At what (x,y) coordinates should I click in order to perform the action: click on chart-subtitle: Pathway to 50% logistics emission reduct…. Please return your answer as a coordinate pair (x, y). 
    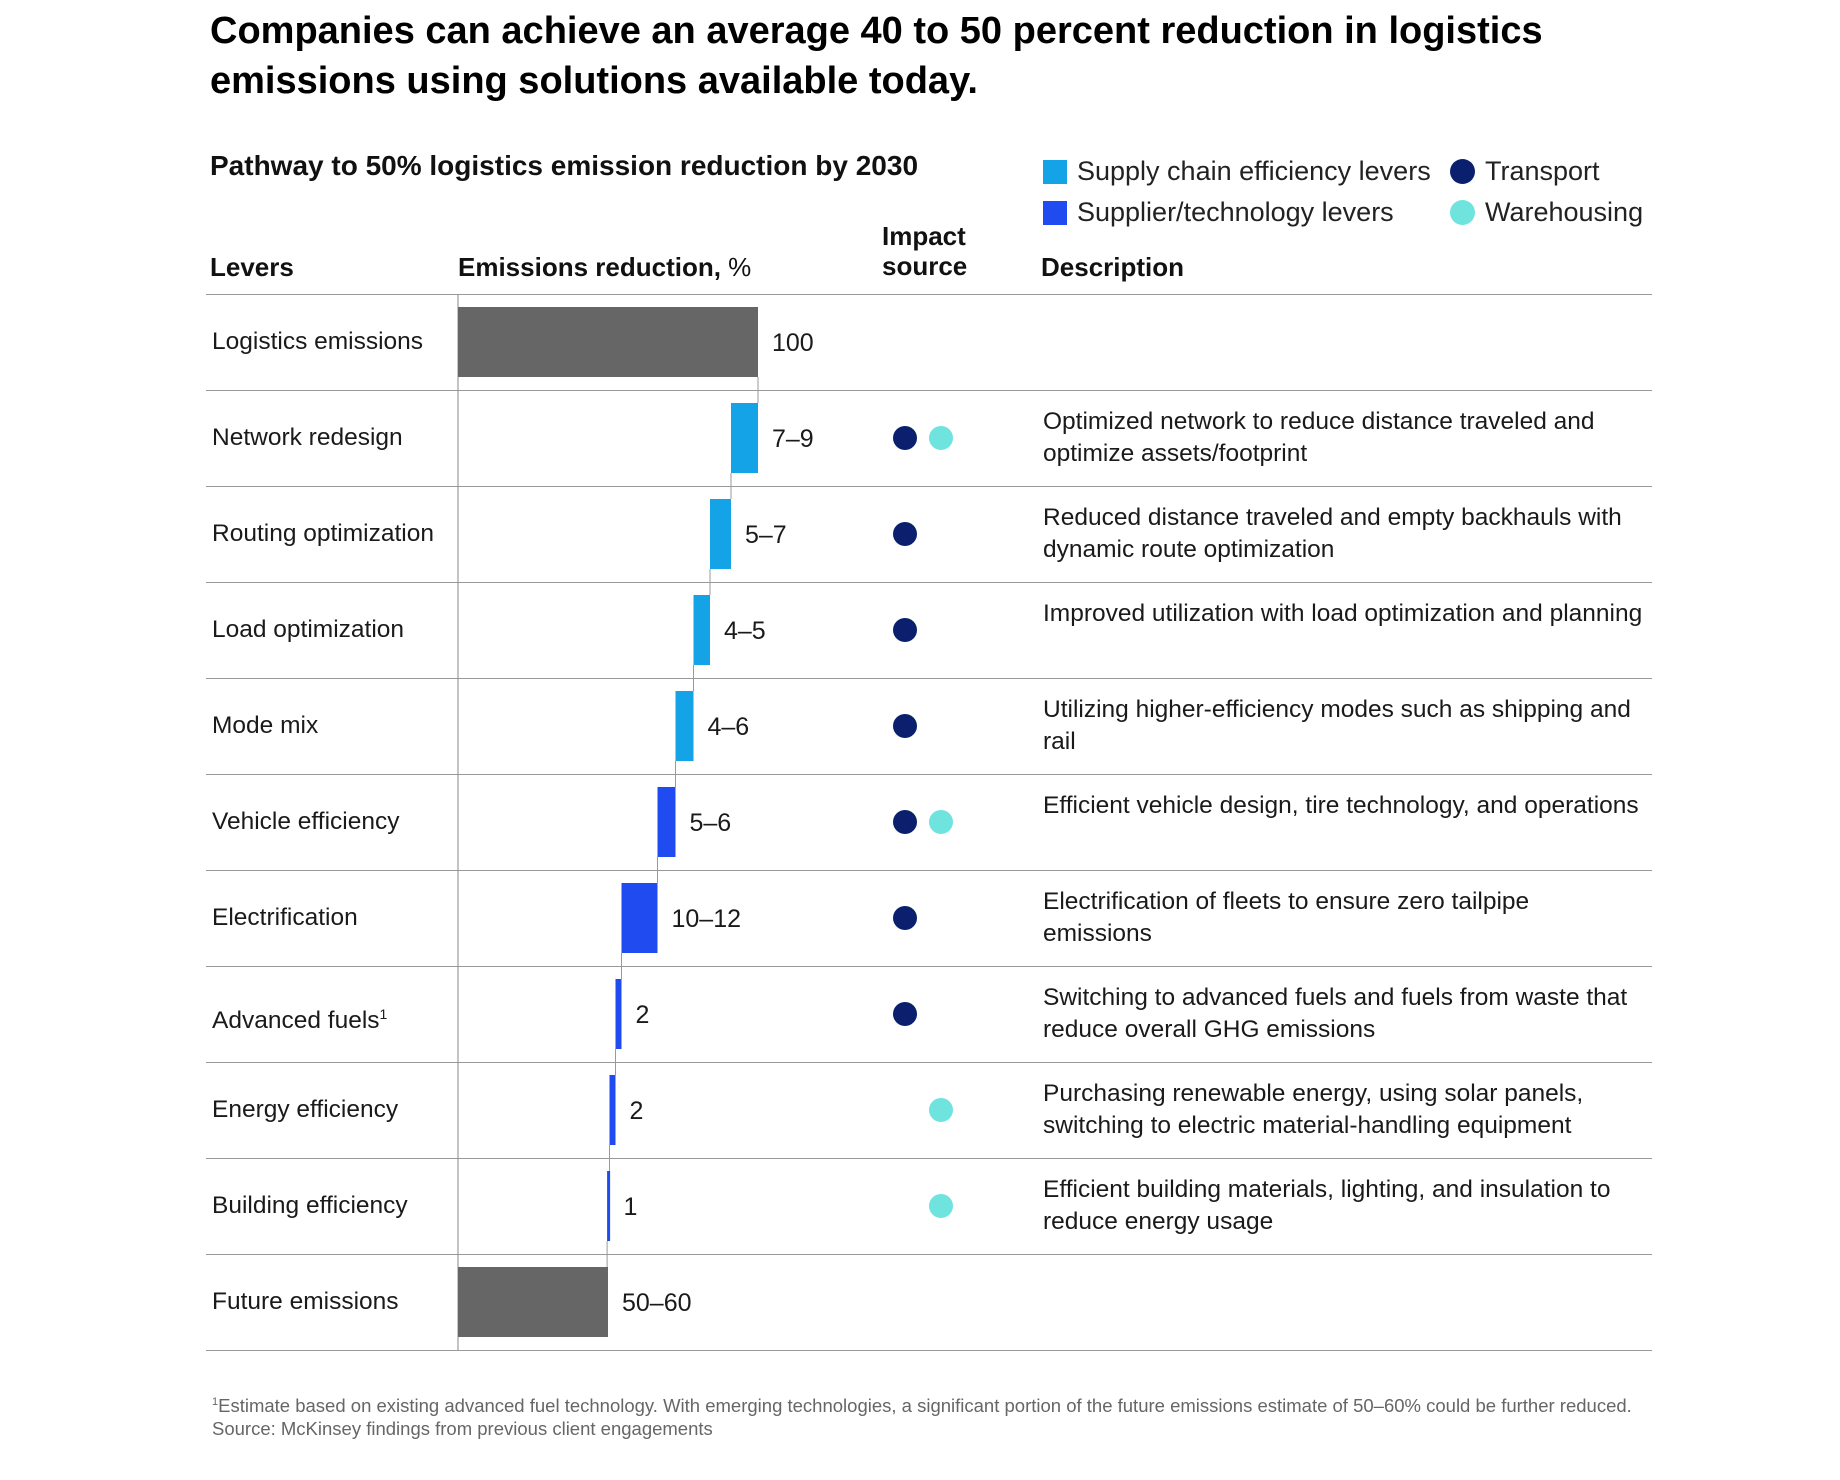
    Looking at the image, I should click on (564, 165).